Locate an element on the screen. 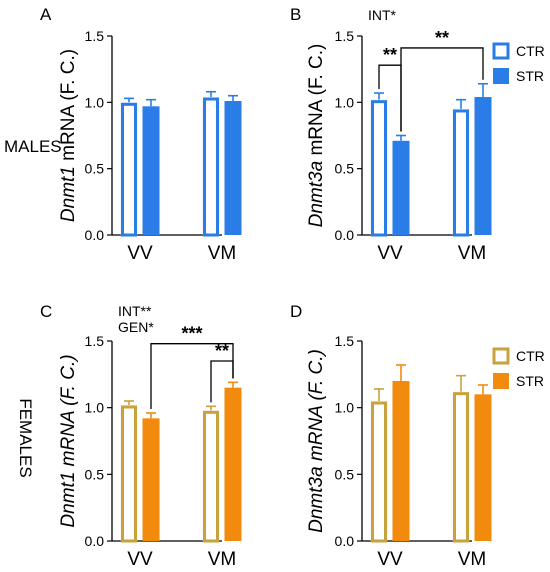  stat-annotation: GEN* is located at coordinates (136, 327).